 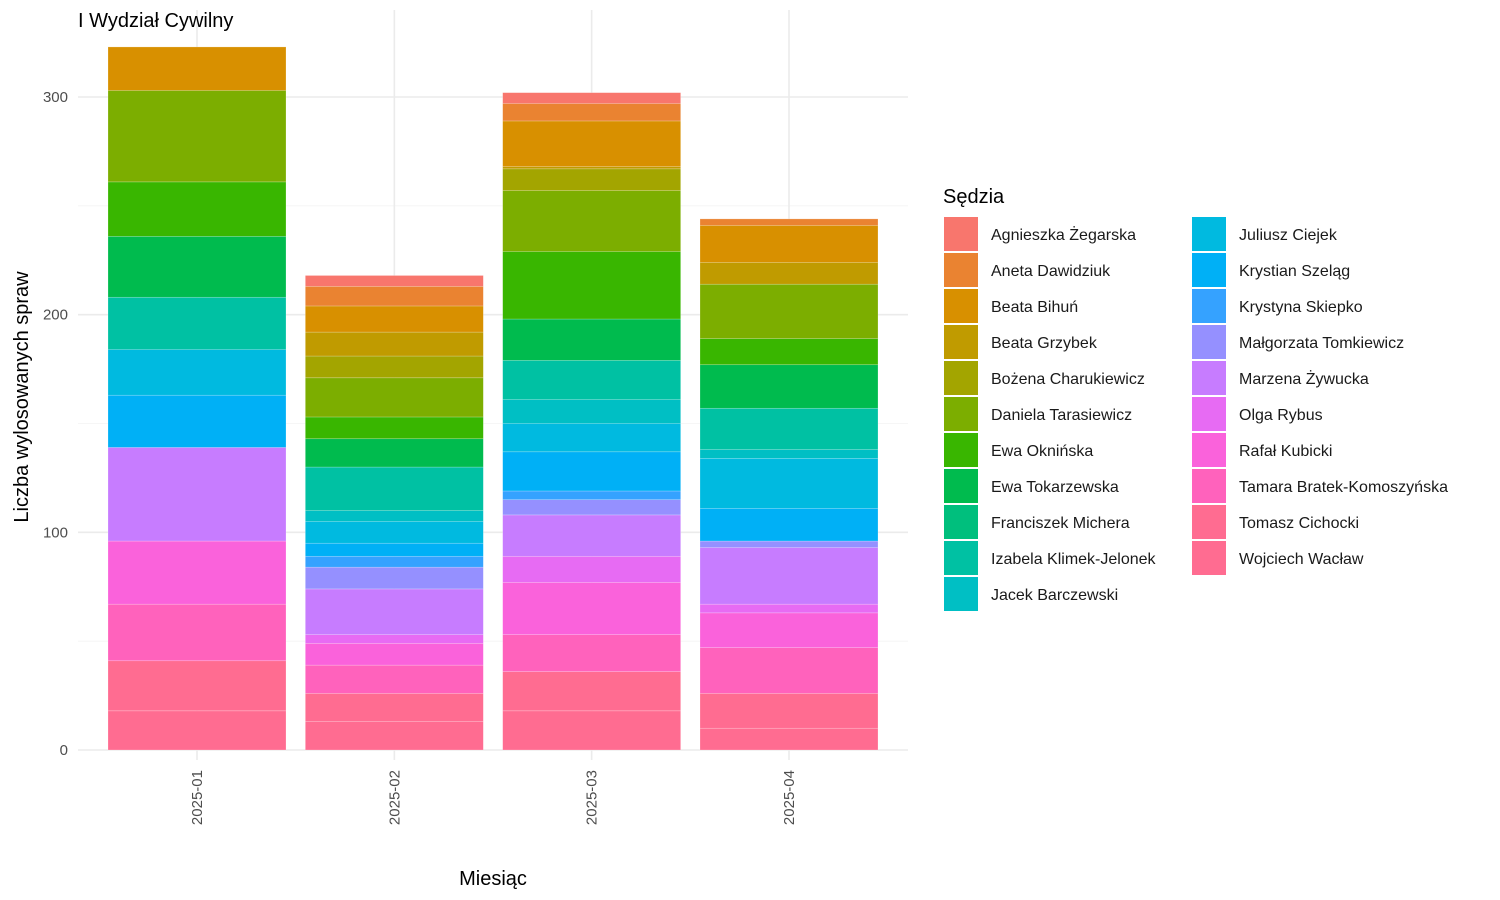 I want to click on x-tick-label: 2025-04, so click(x=789, y=797).